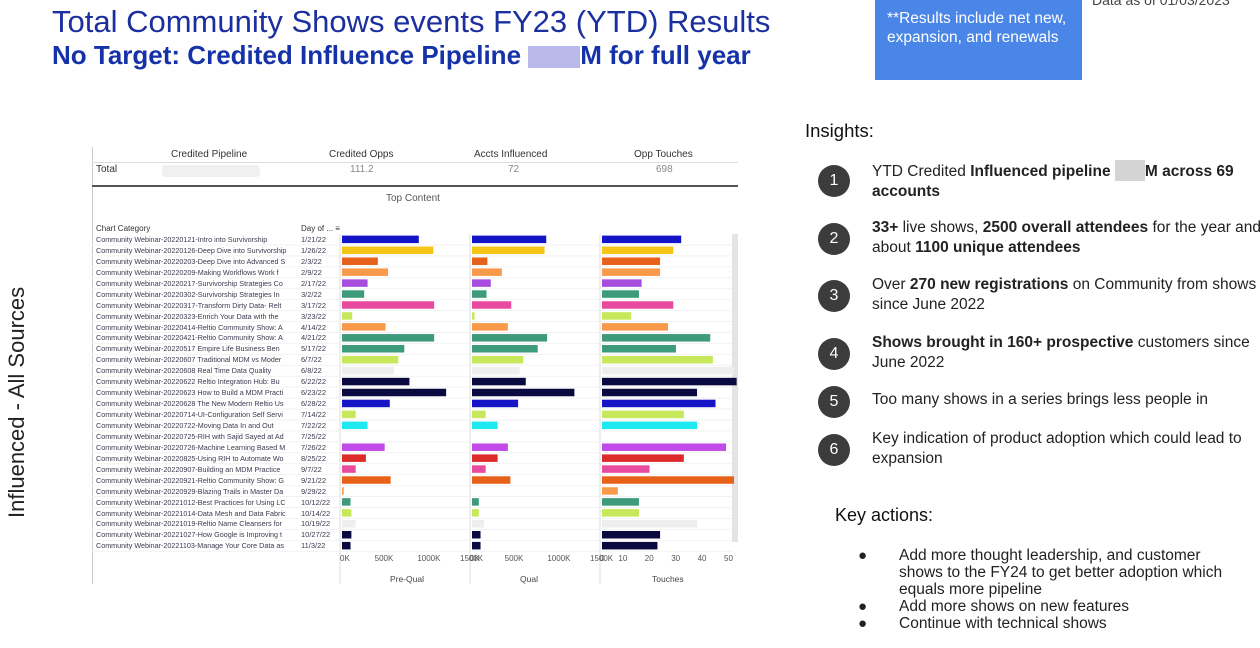 The image size is (1260, 648). Describe the element at coordinates (362, 169) in the screenshot. I see `total-credited-opps: 111.2` at that location.